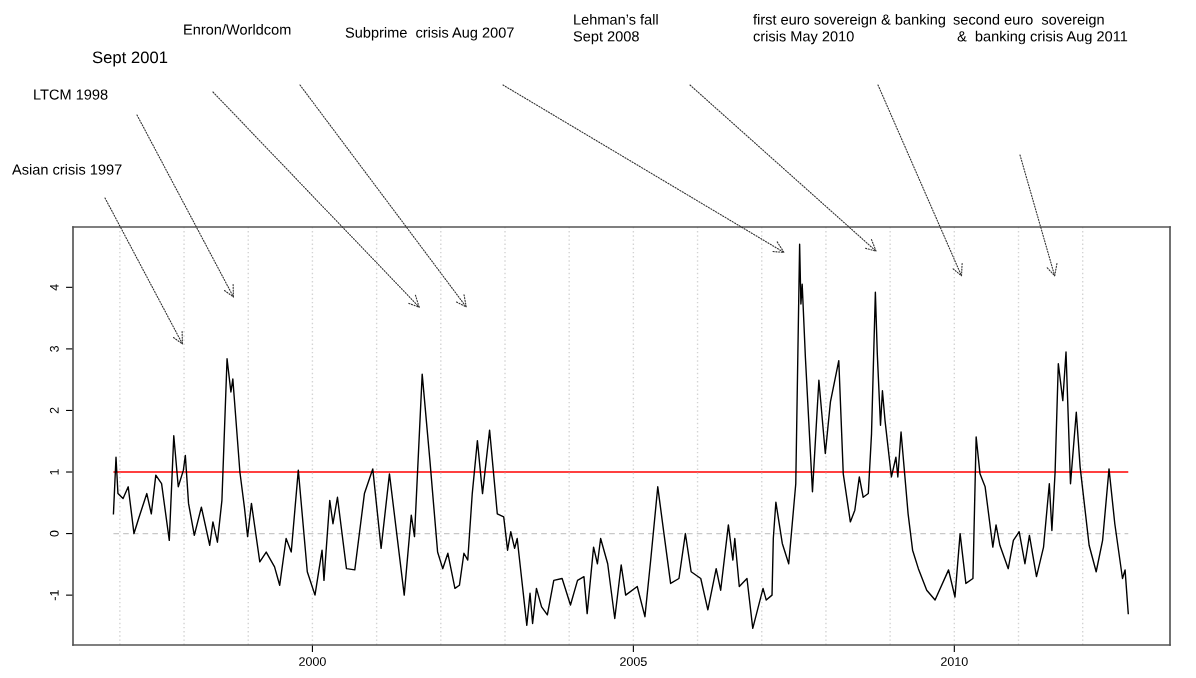 The width and height of the screenshot is (1196, 678). What do you see at coordinates (954, 661) in the screenshot?
I see `x-tick-label: 2010` at bounding box center [954, 661].